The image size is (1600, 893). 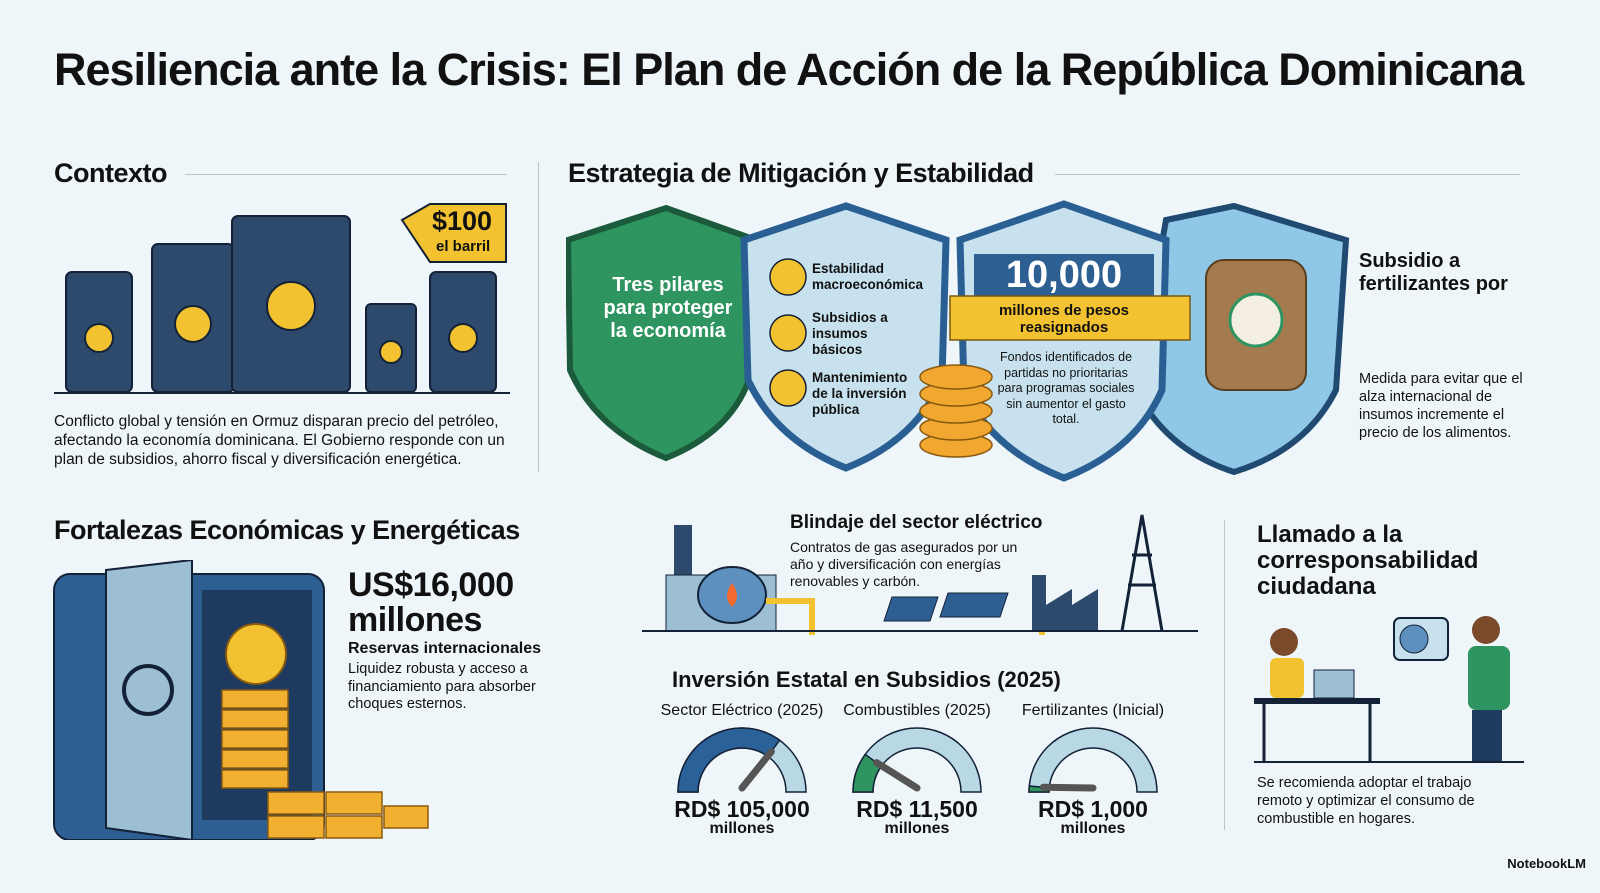 I want to click on laptop-icon, so click(x=1334, y=684).